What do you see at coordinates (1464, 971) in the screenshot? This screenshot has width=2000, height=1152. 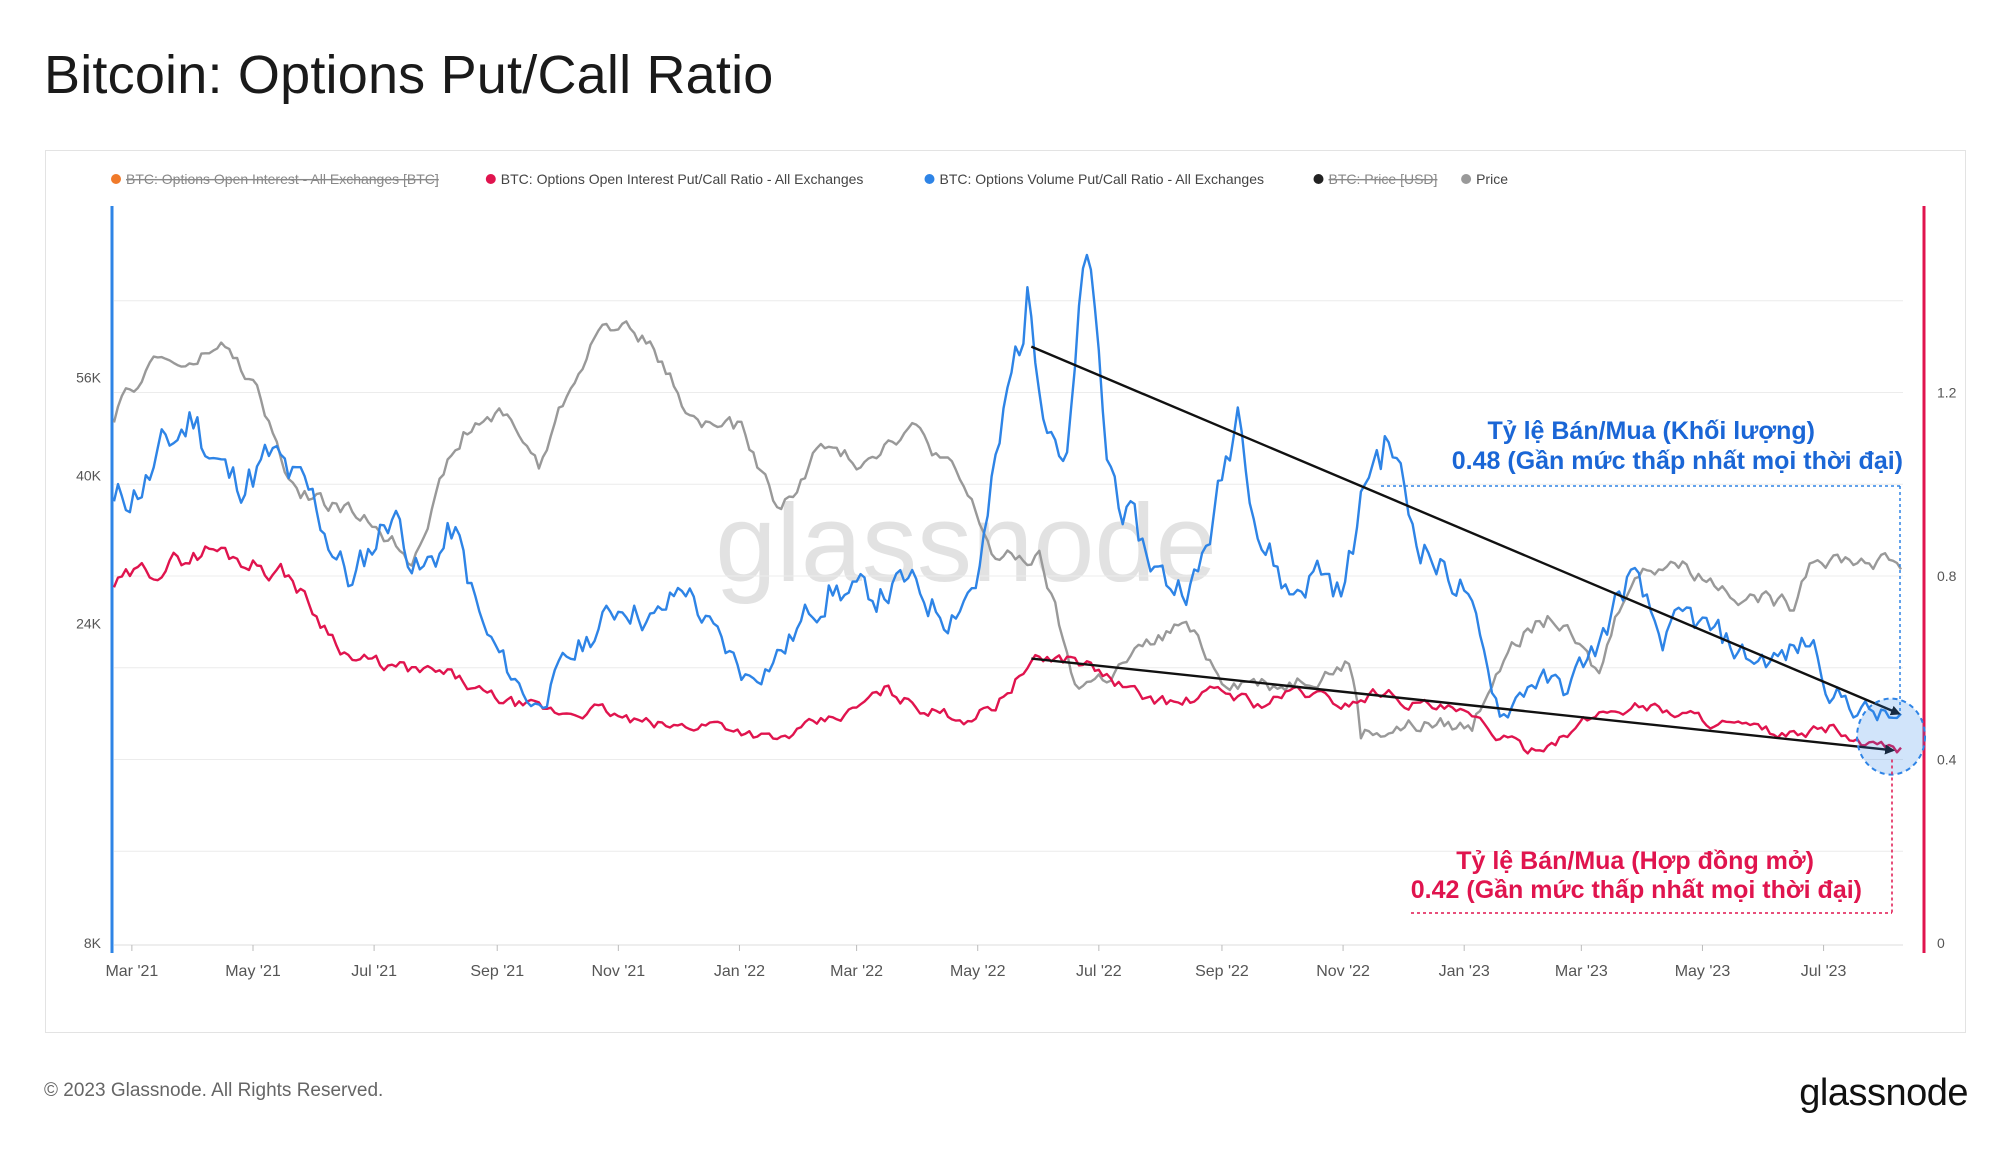 I see `x-tick-label-11: Jan '23` at bounding box center [1464, 971].